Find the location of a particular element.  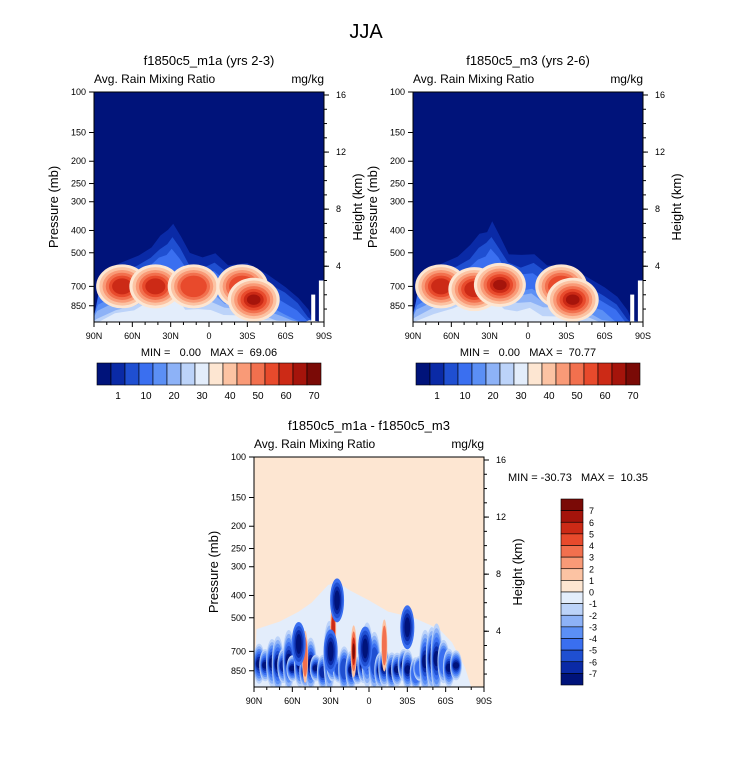

right-tick-label: 4 is located at coordinates (338, 266).